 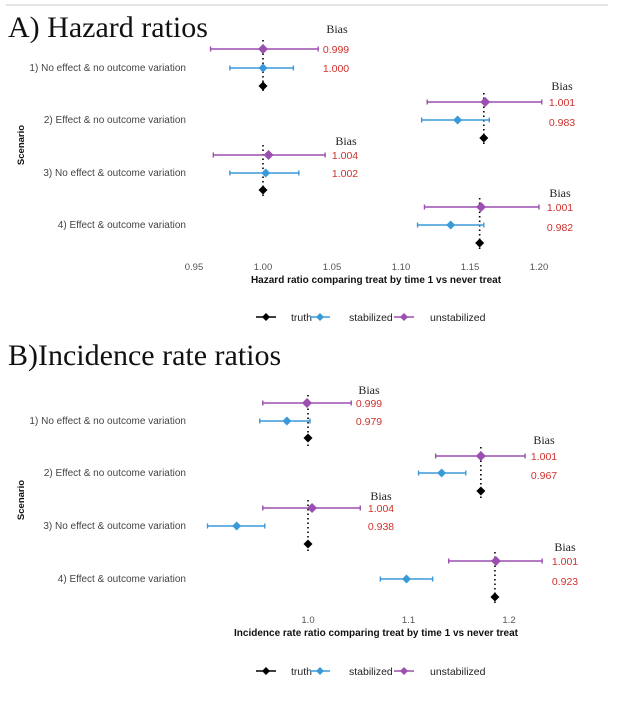 What do you see at coordinates (539, 267) in the screenshot?
I see `x-tick-label: 1.20` at bounding box center [539, 267].